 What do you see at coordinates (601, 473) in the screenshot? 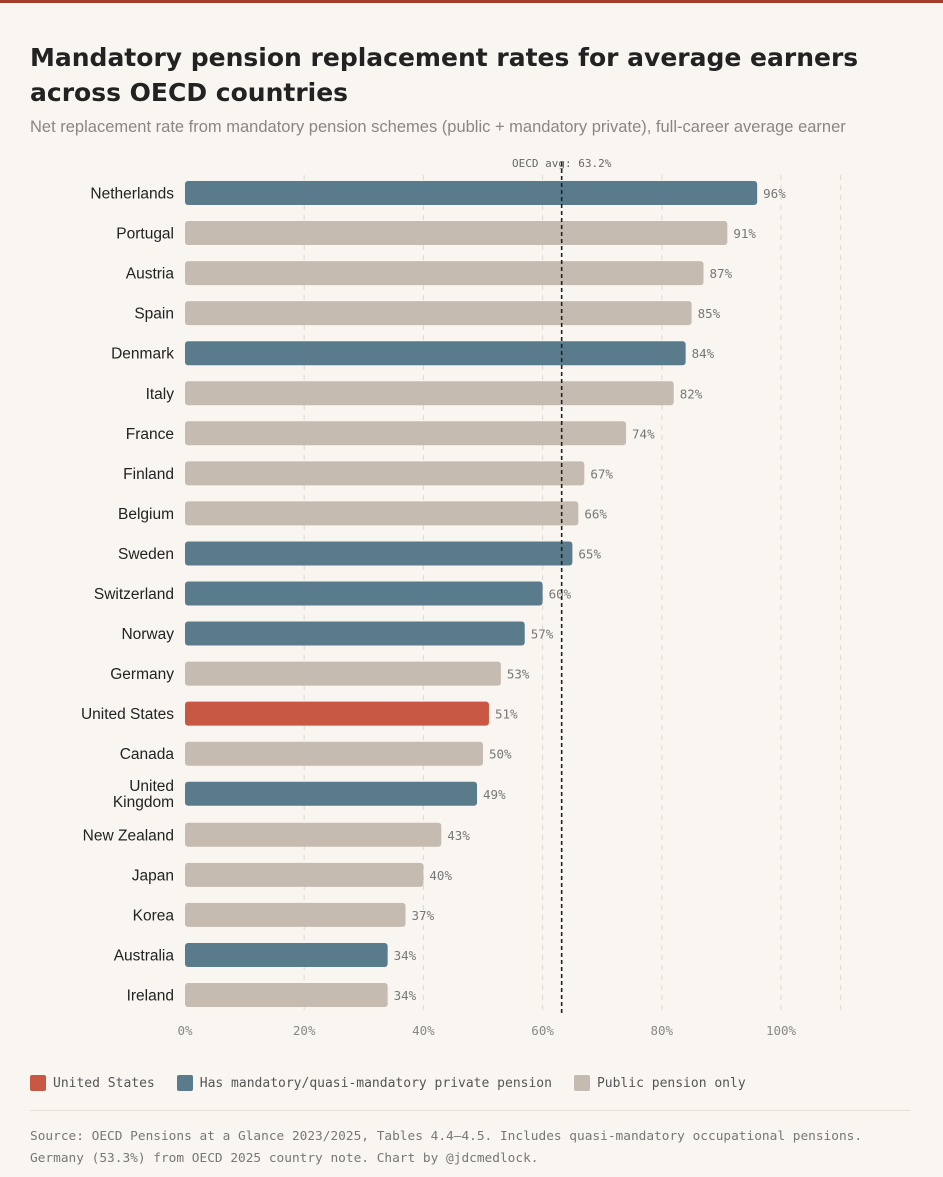
I see `bar-value-label: 67%` at bounding box center [601, 473].